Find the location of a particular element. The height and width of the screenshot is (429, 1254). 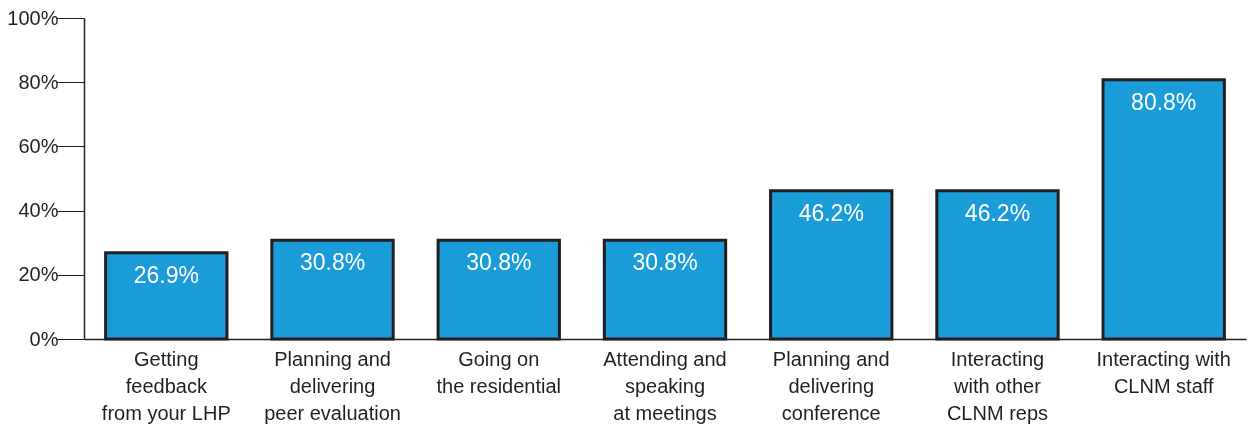

y-tick-label: 20% is located at coordinates (38, 274).